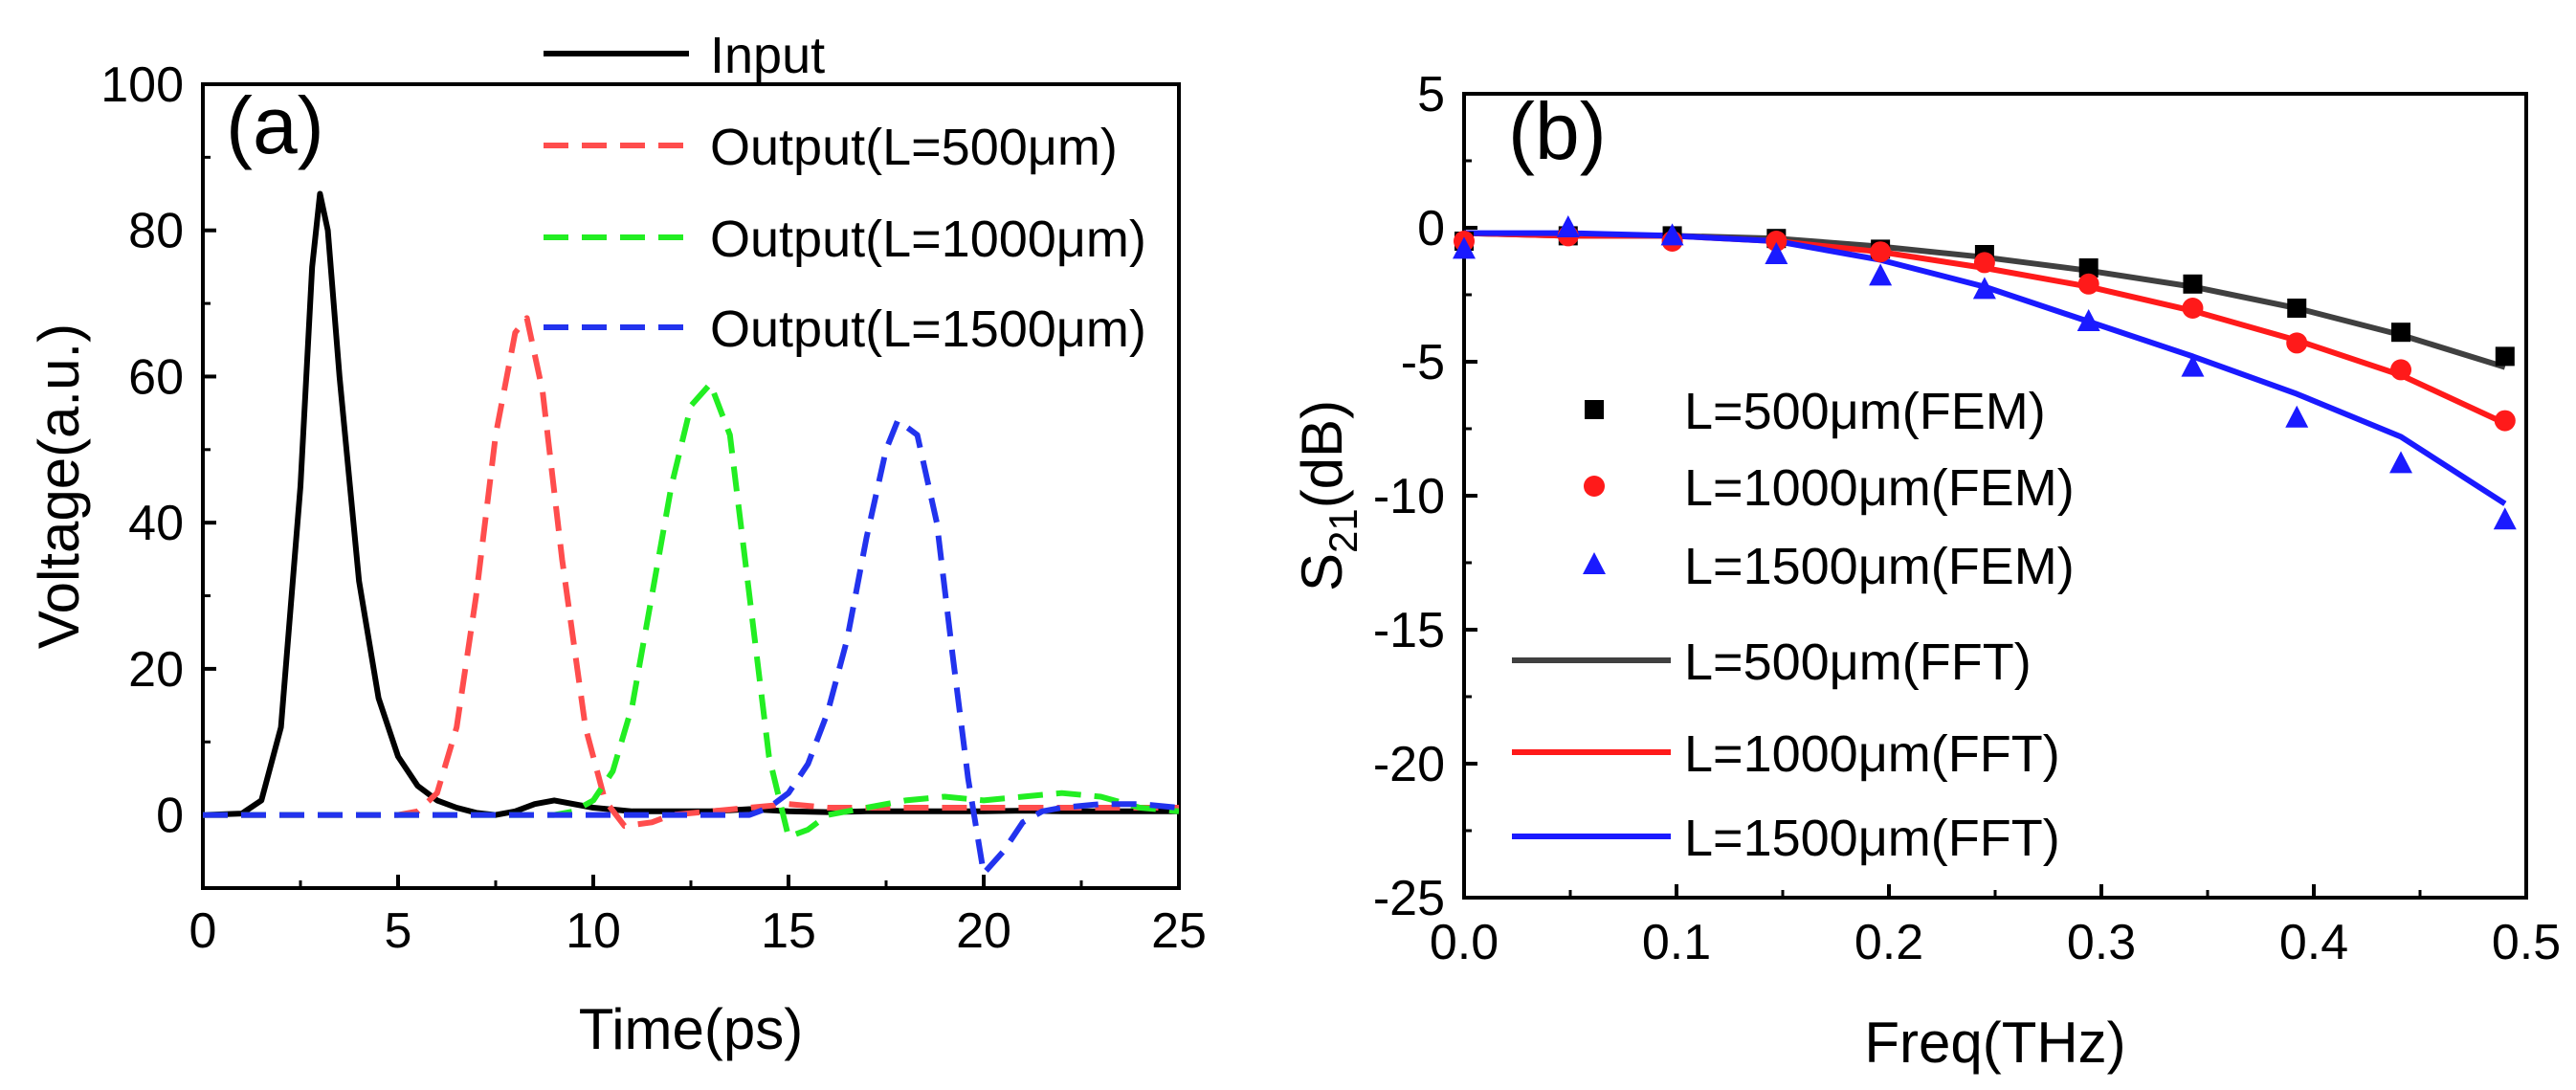 Image resolution: width=2576 pixels, height=1090 pixels. I want to click on legend-label-3: Output(L=1500μm), so click(928, 329).